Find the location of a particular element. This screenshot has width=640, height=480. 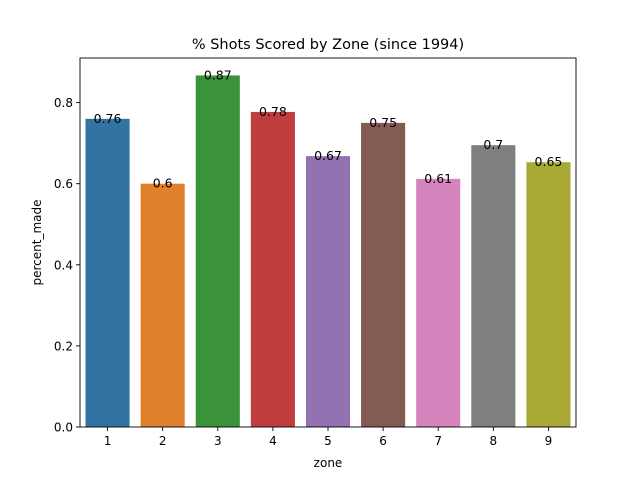

y-tick-label: 0.4 is located at coordinates (63, 265).